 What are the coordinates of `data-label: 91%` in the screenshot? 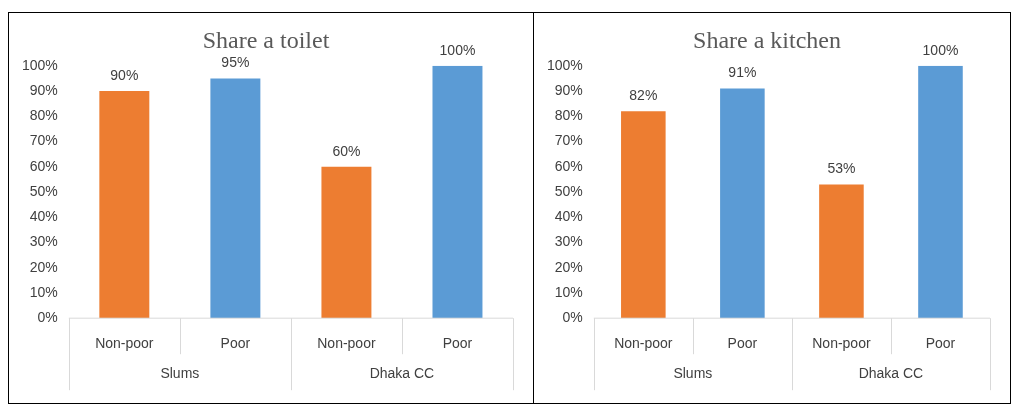 It's located at (742, 72).